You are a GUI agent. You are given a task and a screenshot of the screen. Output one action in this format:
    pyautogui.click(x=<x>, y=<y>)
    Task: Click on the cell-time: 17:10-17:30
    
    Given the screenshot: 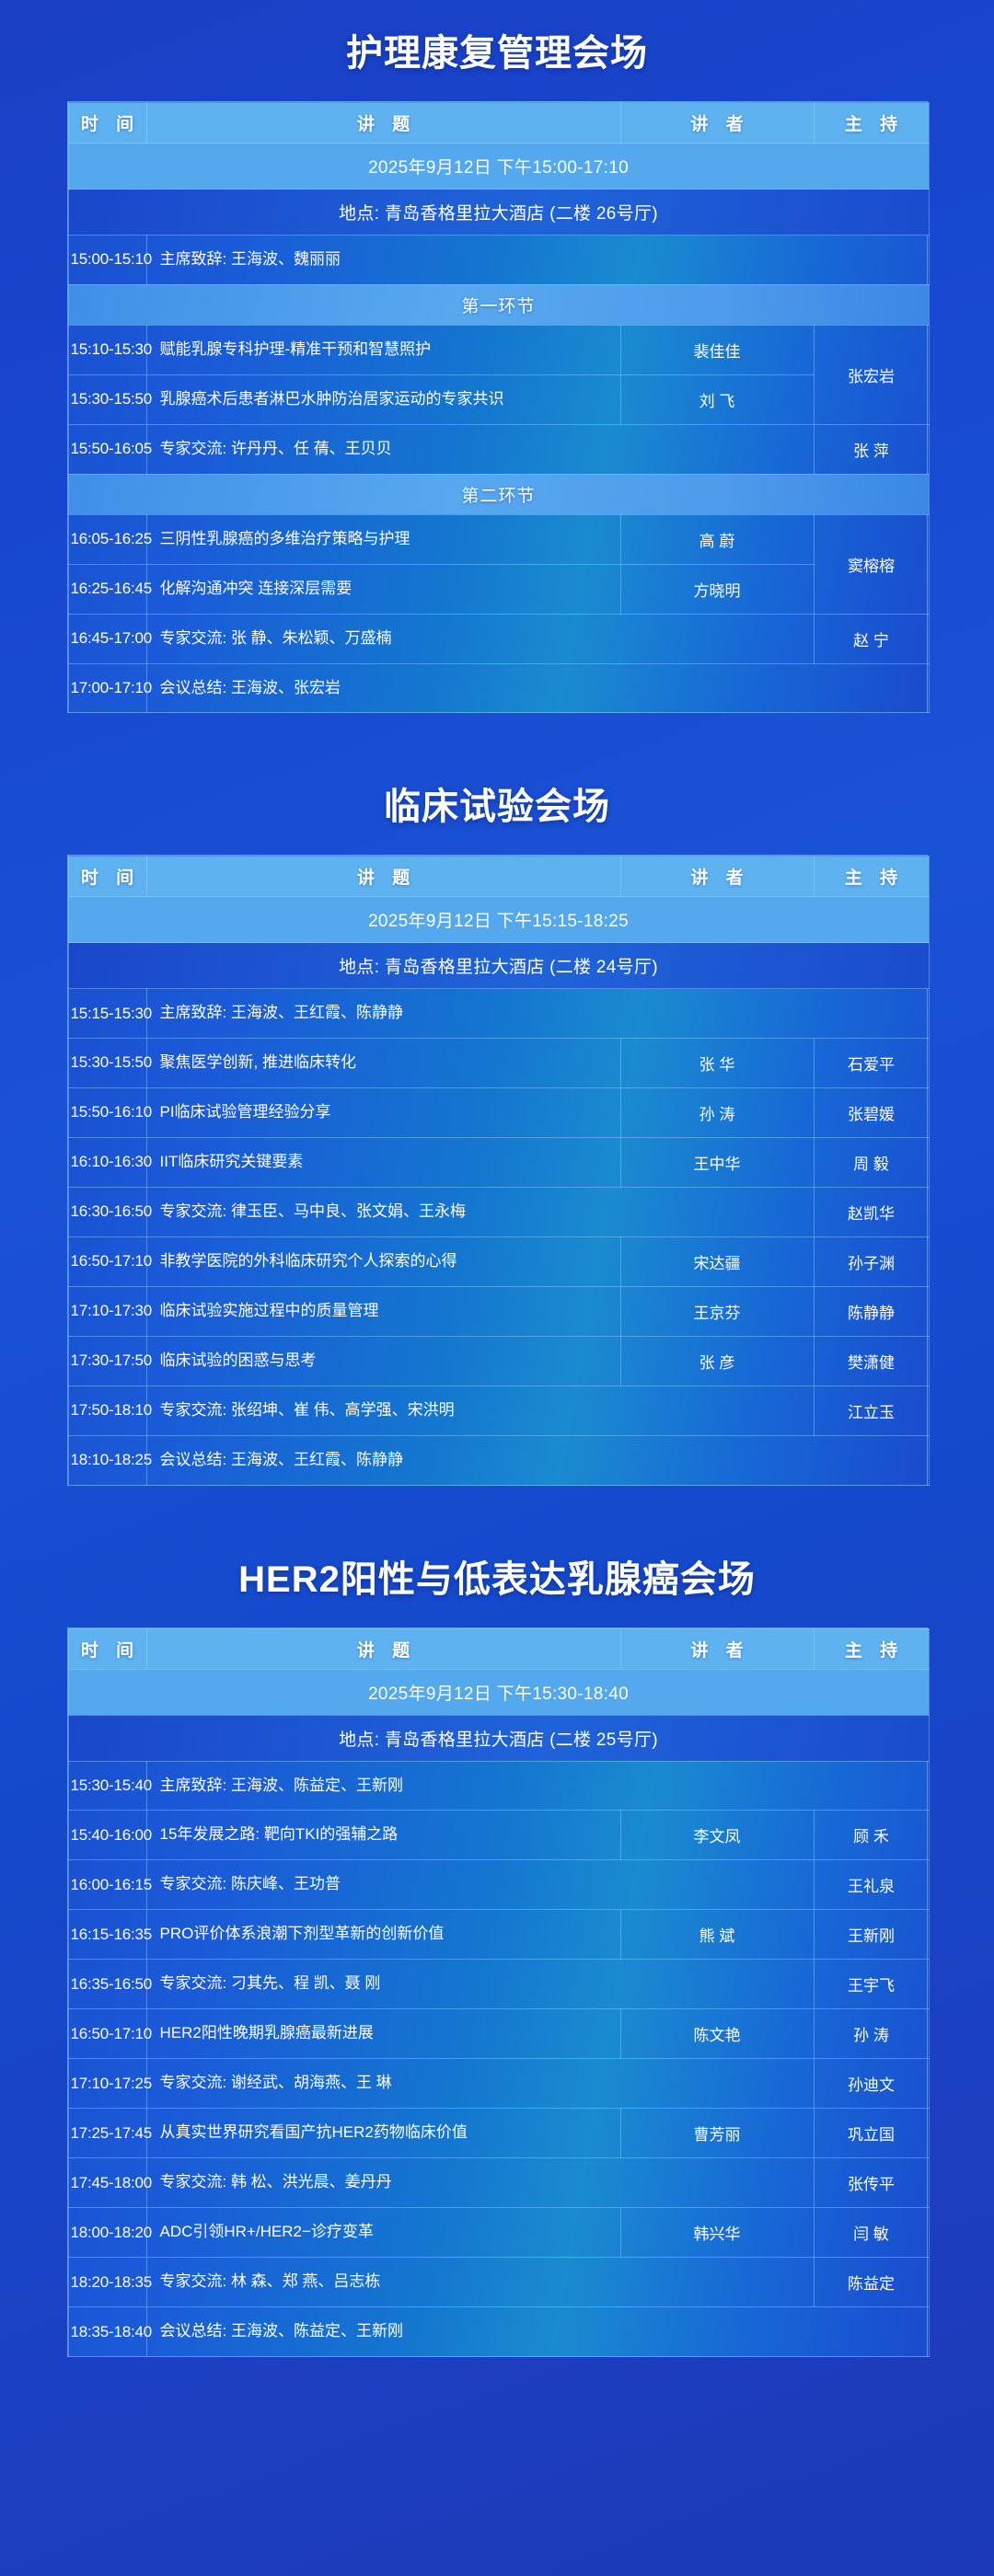 What is the action you would take?
    pyautogui.click(x=109, y=1311)
    